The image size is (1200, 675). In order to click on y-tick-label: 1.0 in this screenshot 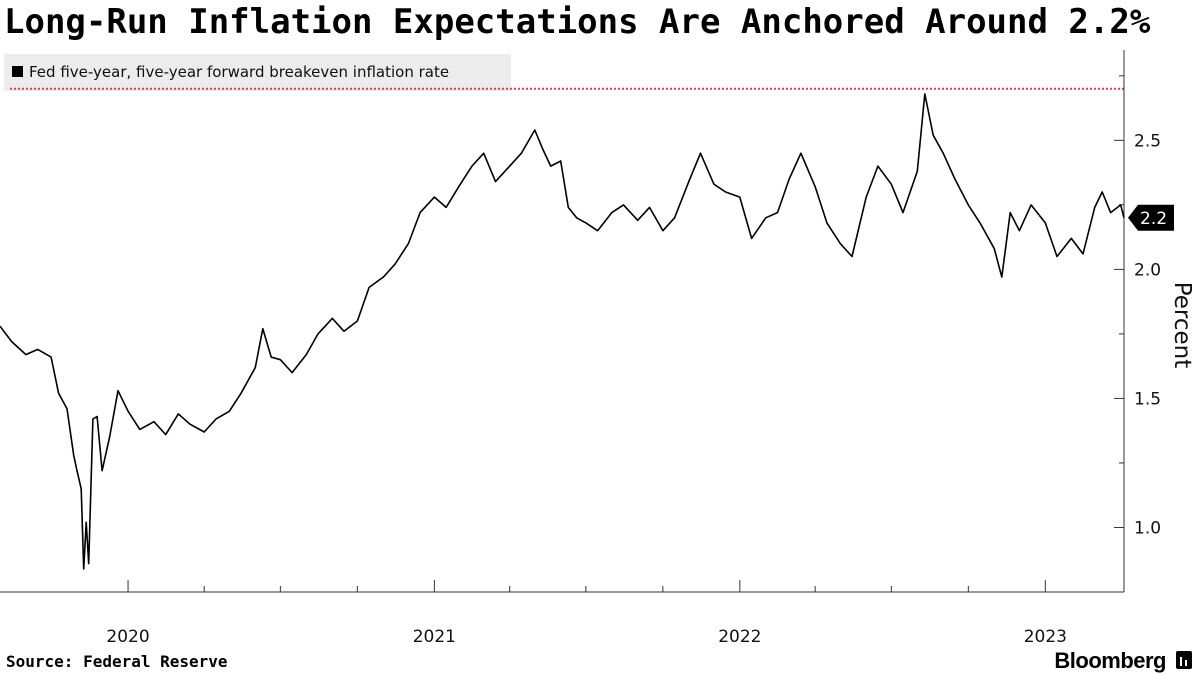, I will do `click(1147, 528)`.